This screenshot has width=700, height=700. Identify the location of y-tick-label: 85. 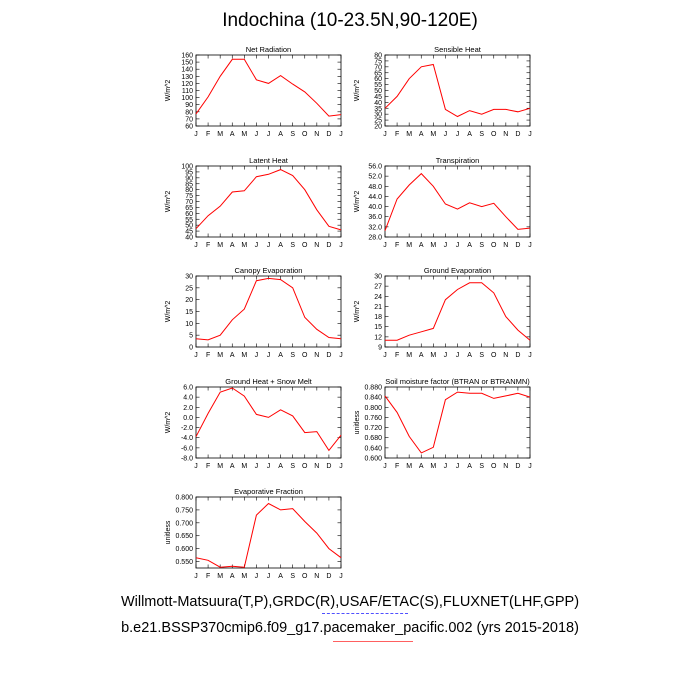
(189, 184).